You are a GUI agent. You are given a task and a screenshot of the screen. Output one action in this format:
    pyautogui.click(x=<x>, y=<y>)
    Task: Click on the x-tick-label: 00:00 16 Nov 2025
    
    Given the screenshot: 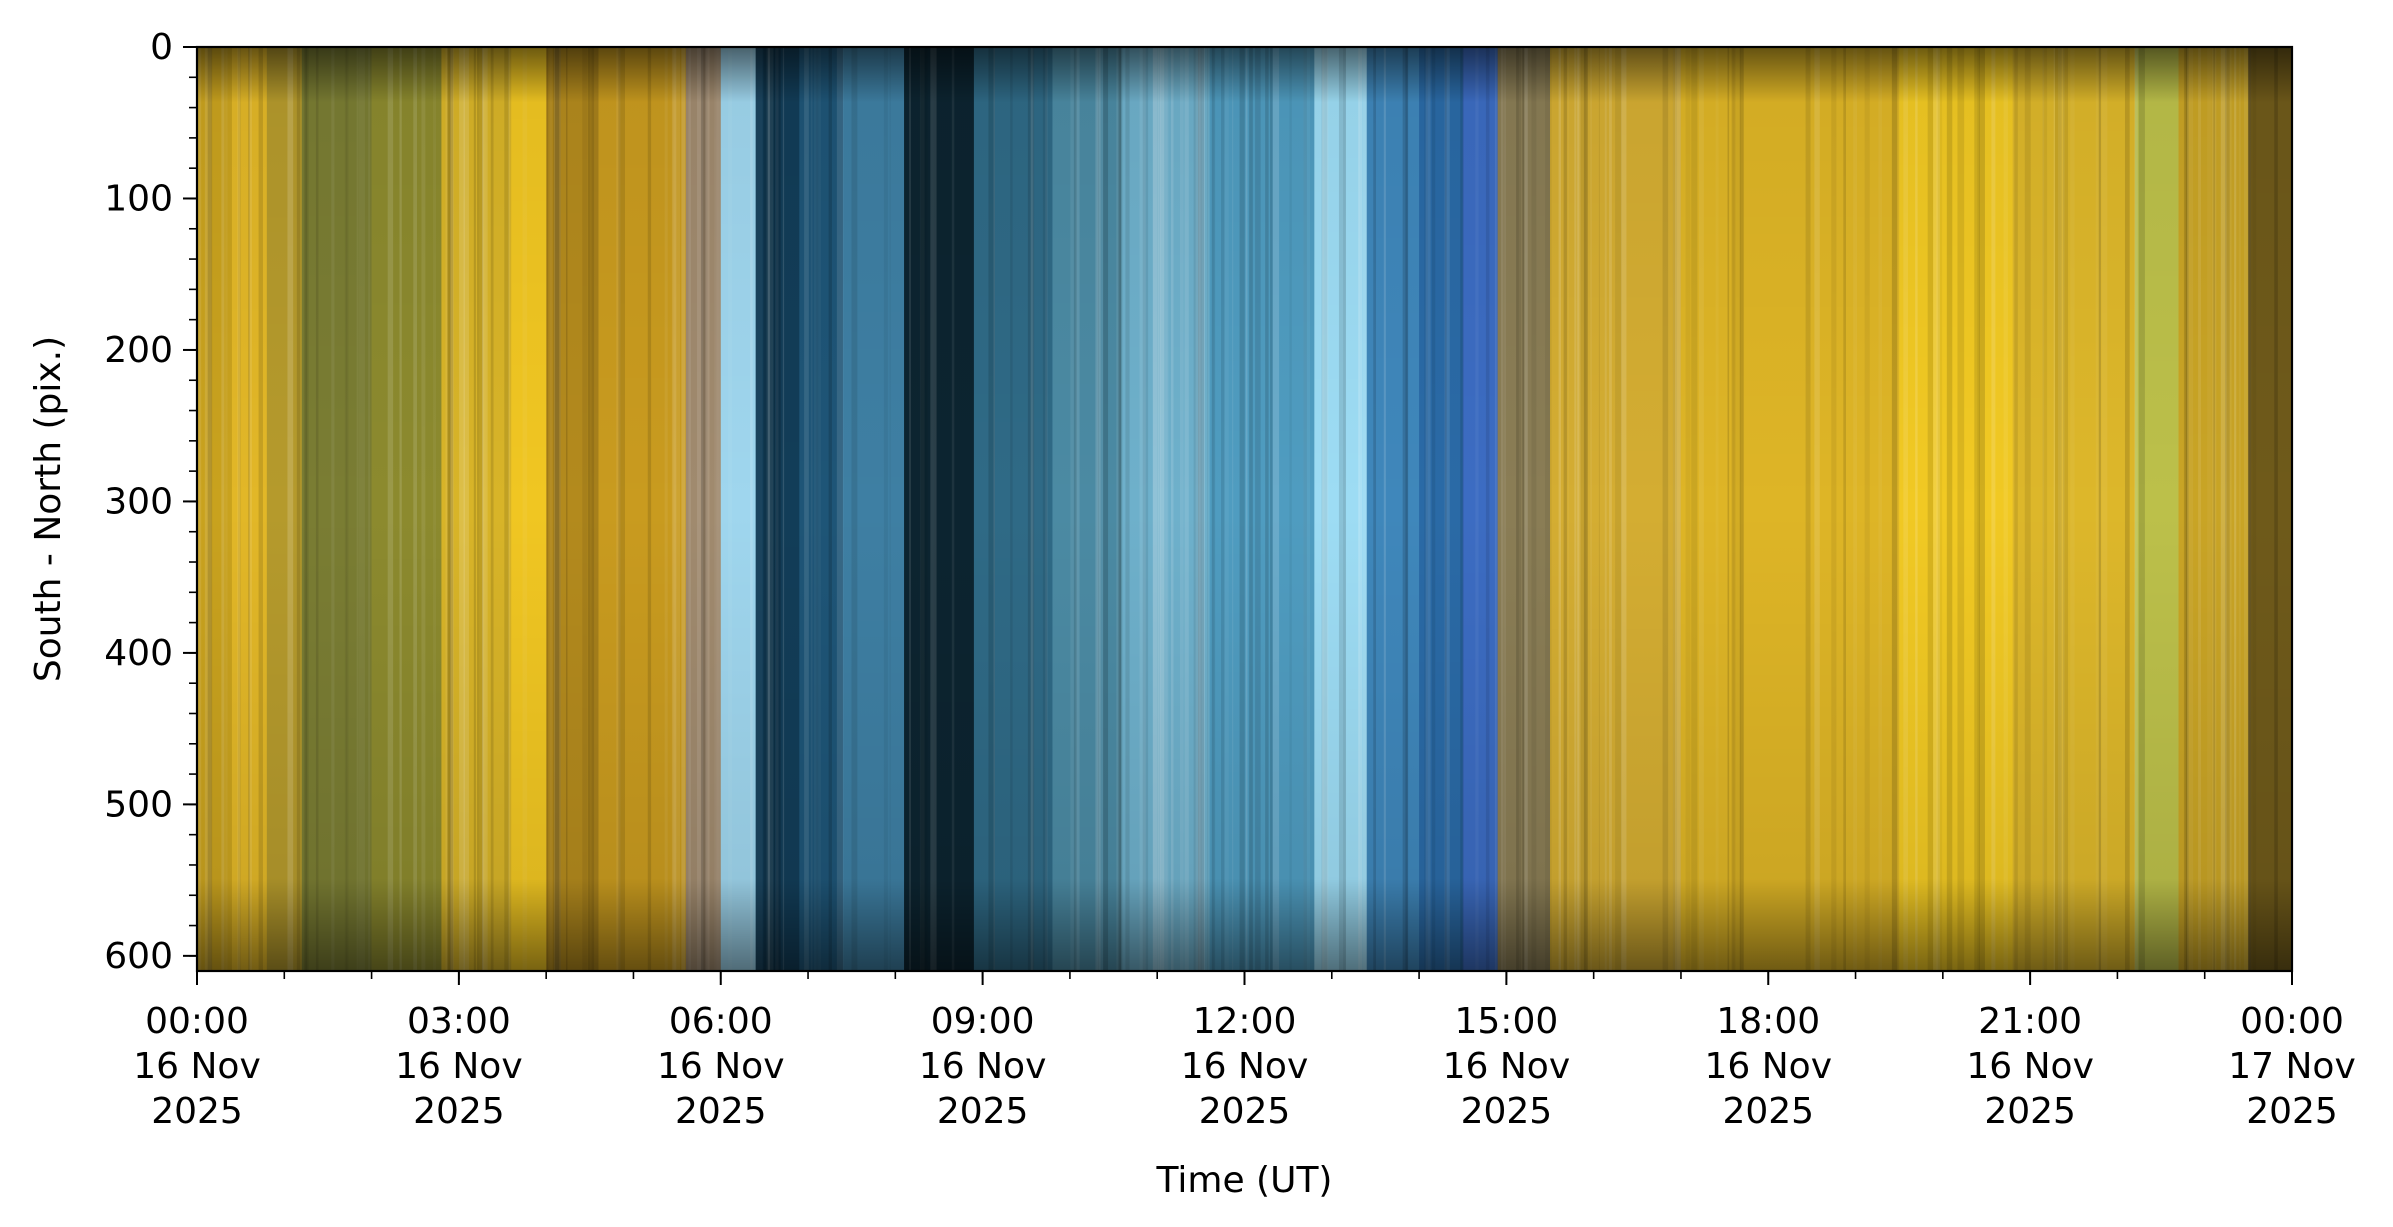 What is the action you would take?
    pyautogui.click(x=197, y=1066)
    